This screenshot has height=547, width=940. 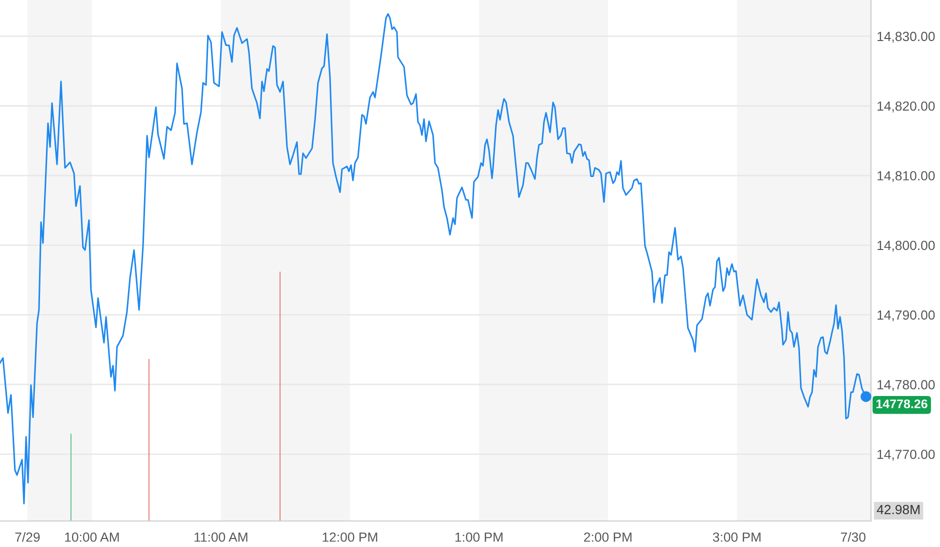 What do you see at coordinates (27, 537) in the screenshot?
I see `x-tick-label: 7/29` at bounding box center [27, 537].